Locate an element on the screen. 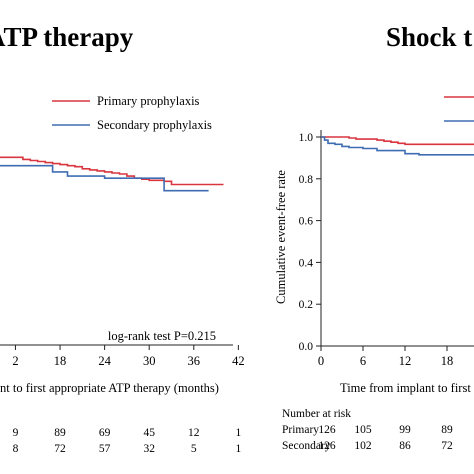 This screenshot has width=474, height=474. right-risk-primary-1: 105 is located at coordinates (363, 430).